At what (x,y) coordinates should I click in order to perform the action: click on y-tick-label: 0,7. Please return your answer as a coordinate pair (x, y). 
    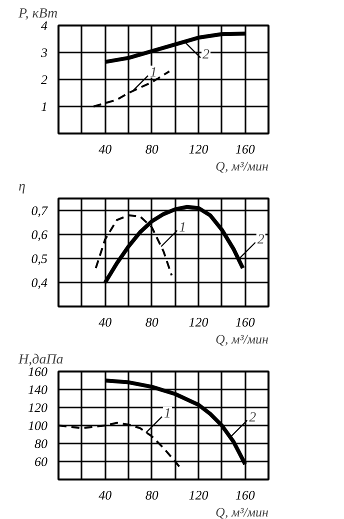
    Looking at the image, I should click on (39, 210).